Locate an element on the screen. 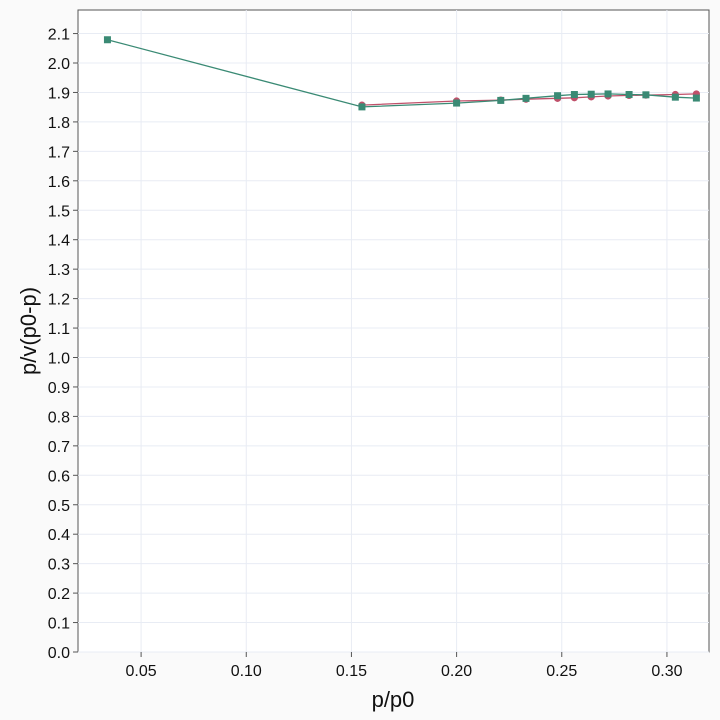 This screenshot has height=720, width=720. y-axis-title: p/v(p0-p) is located at coordinates (28, 331).